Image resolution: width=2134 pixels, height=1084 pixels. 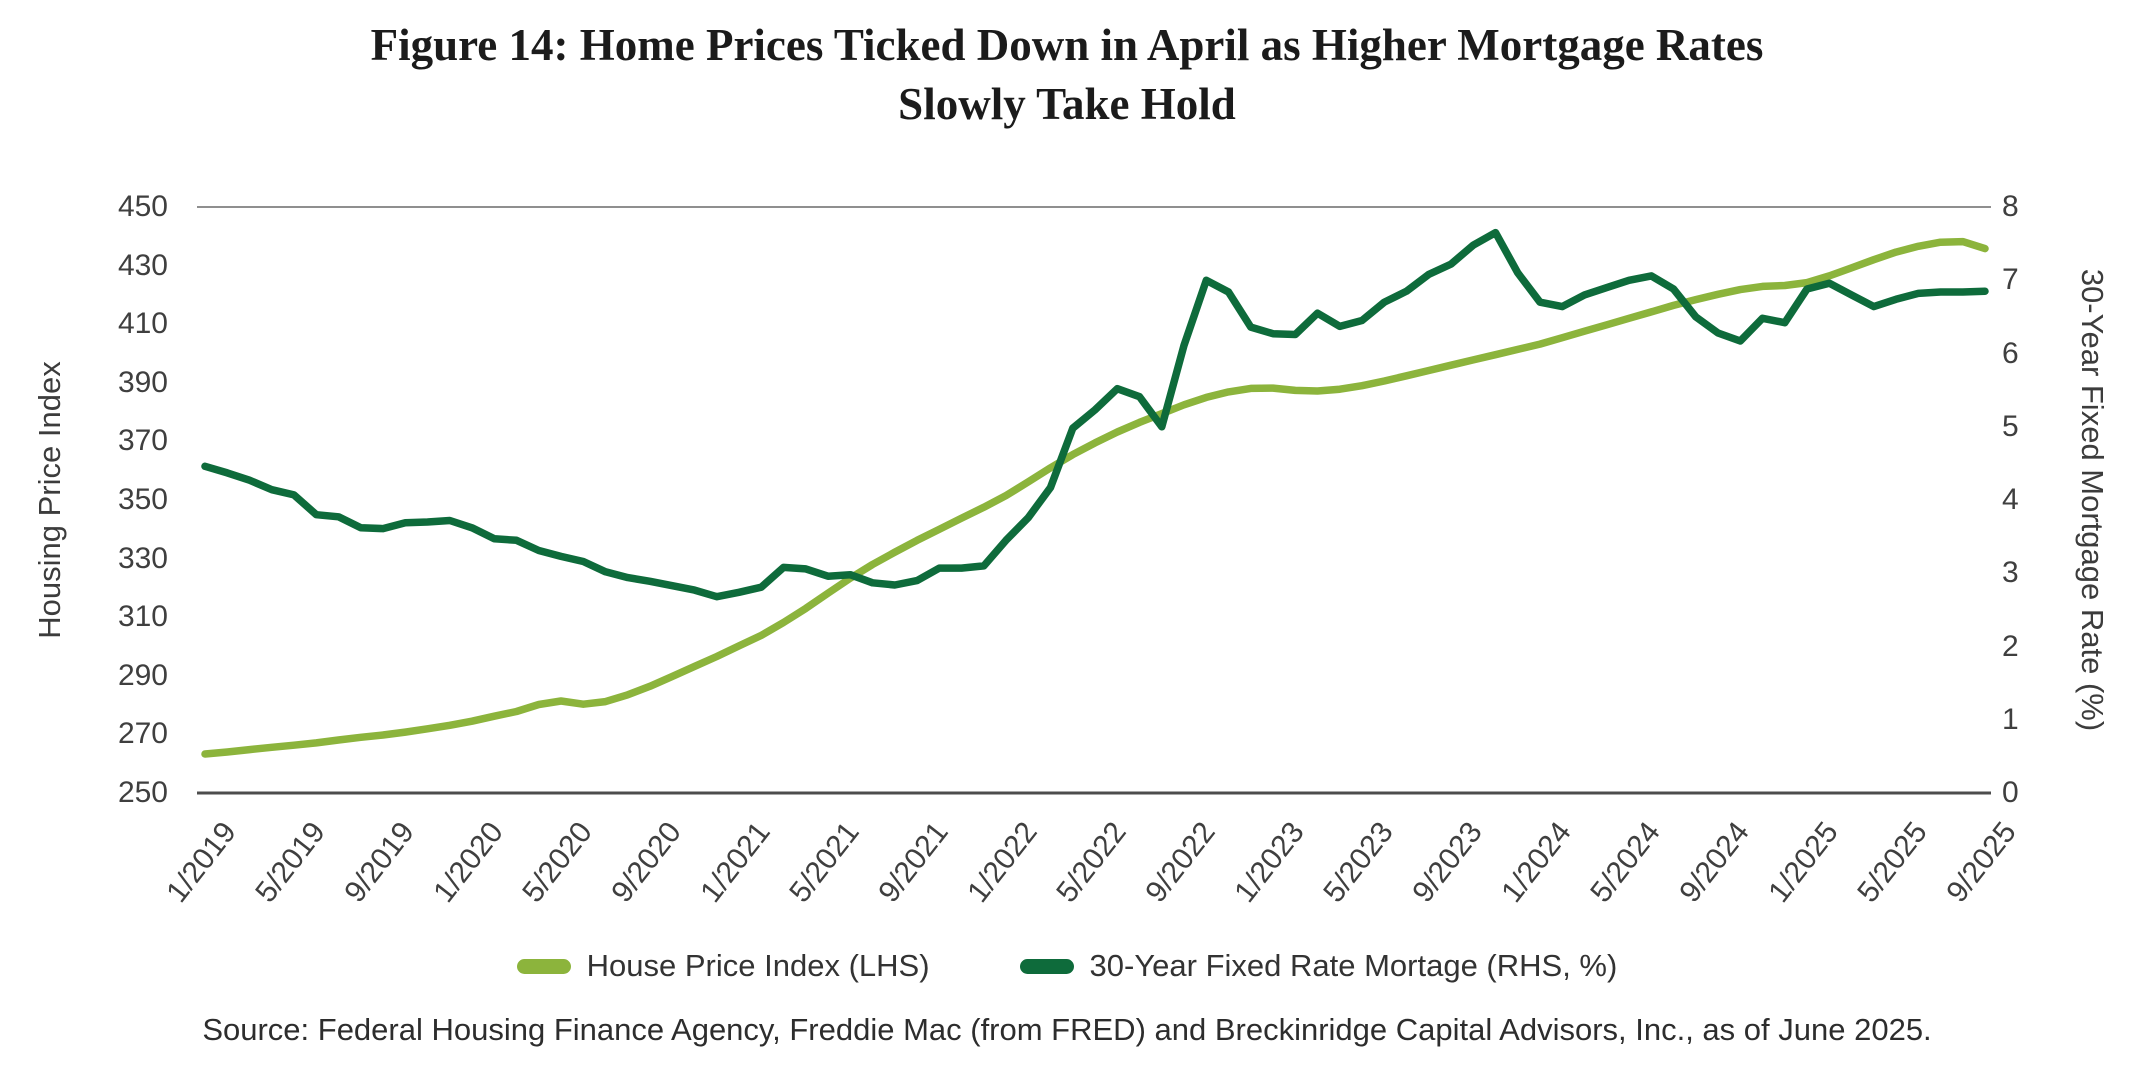 What do you see at coordinates (142, 441) in the screenshot?
I see `left-axis-tick-label: 370` at bounding box center [142, 441].